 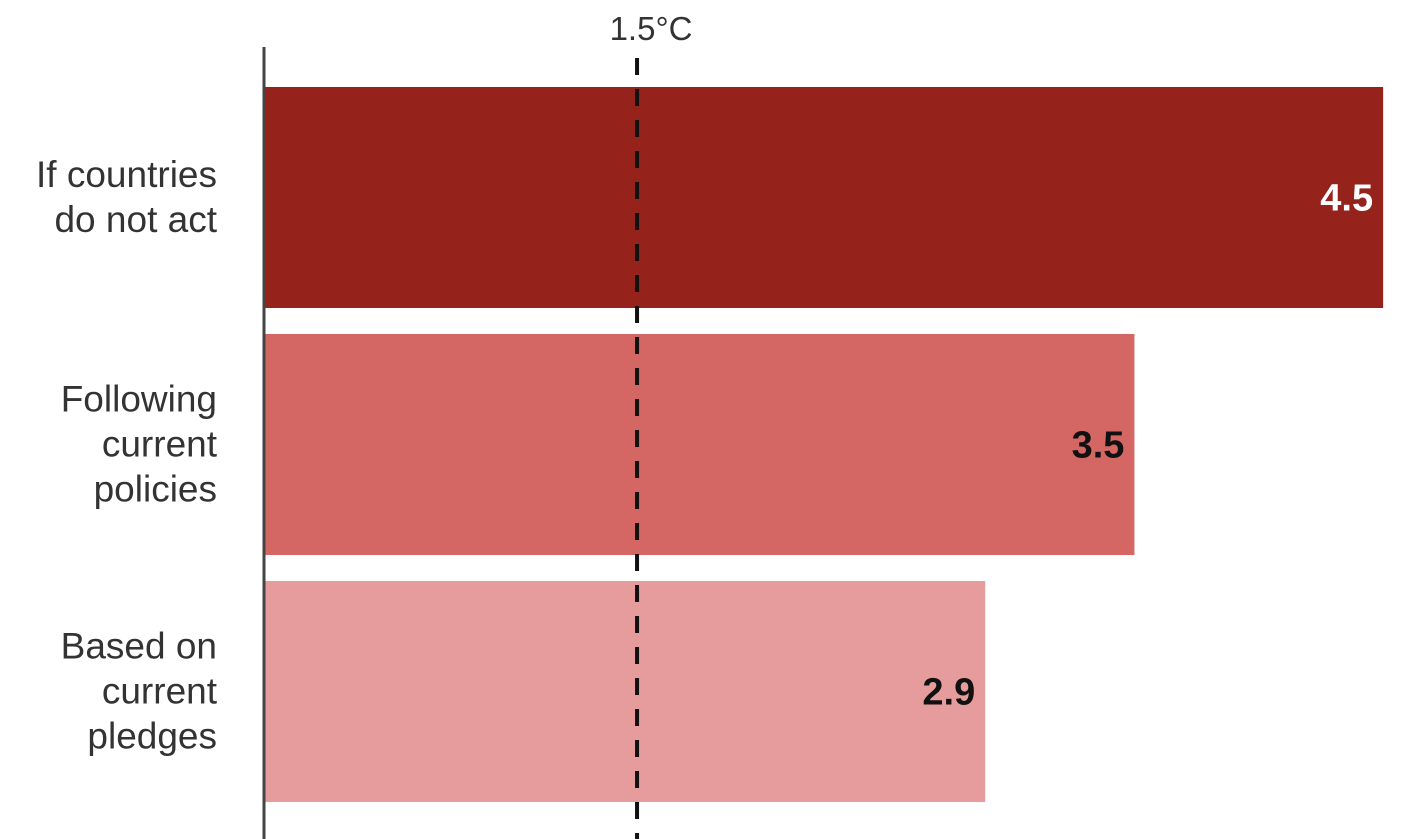 What do you see at coordinates (135, 219) in the screenshot?
I see `category-label-line: do not act` at bounding box center [135, 219].